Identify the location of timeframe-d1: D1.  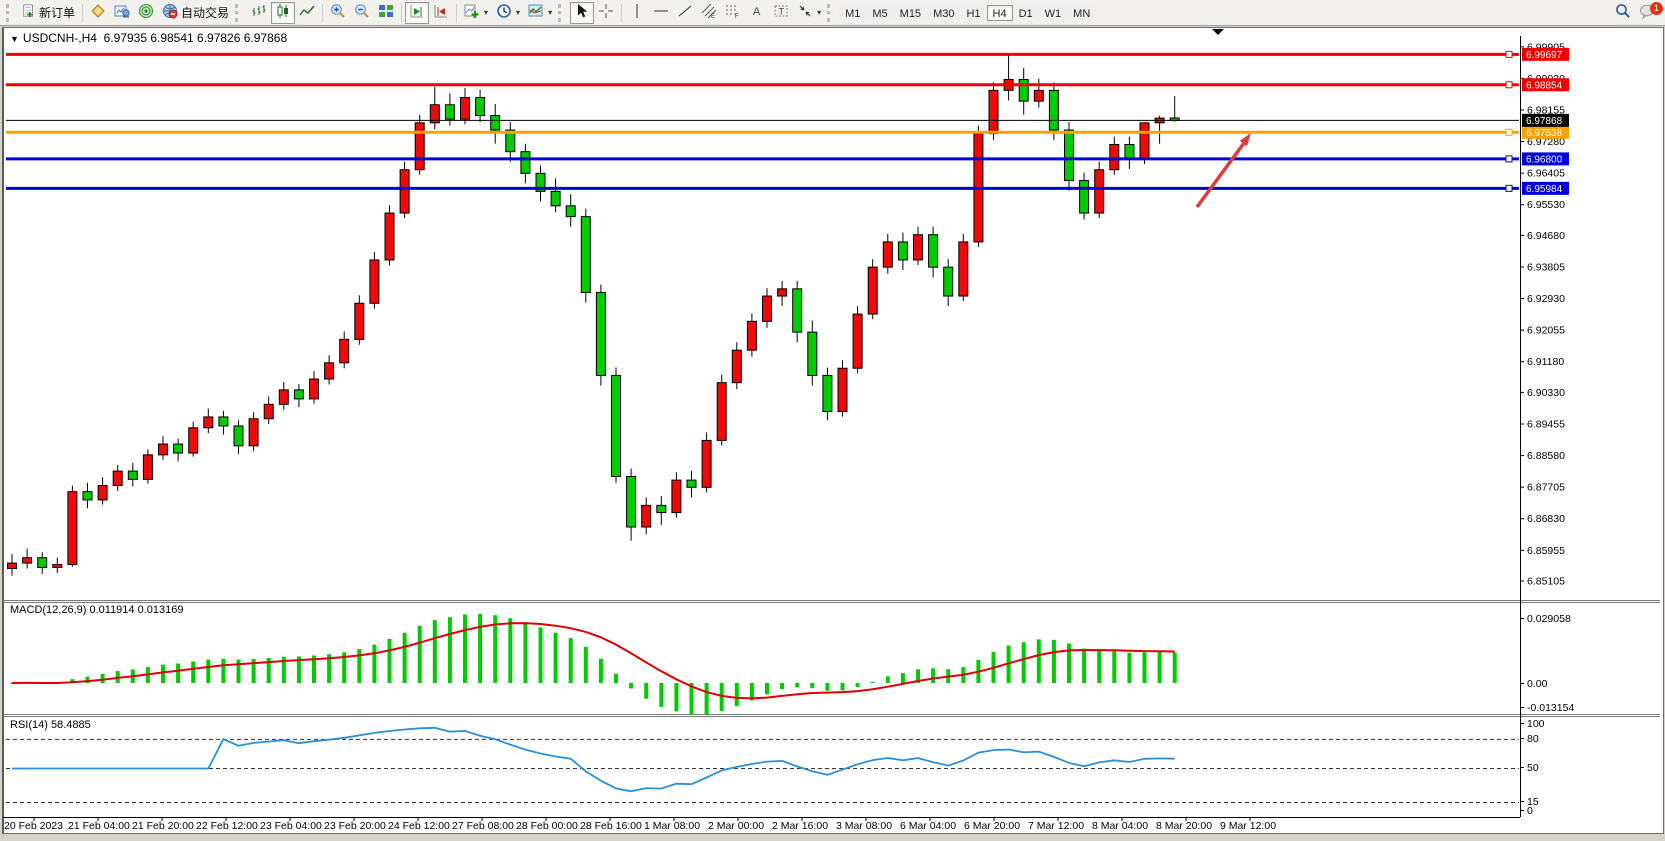
(1025, 12).